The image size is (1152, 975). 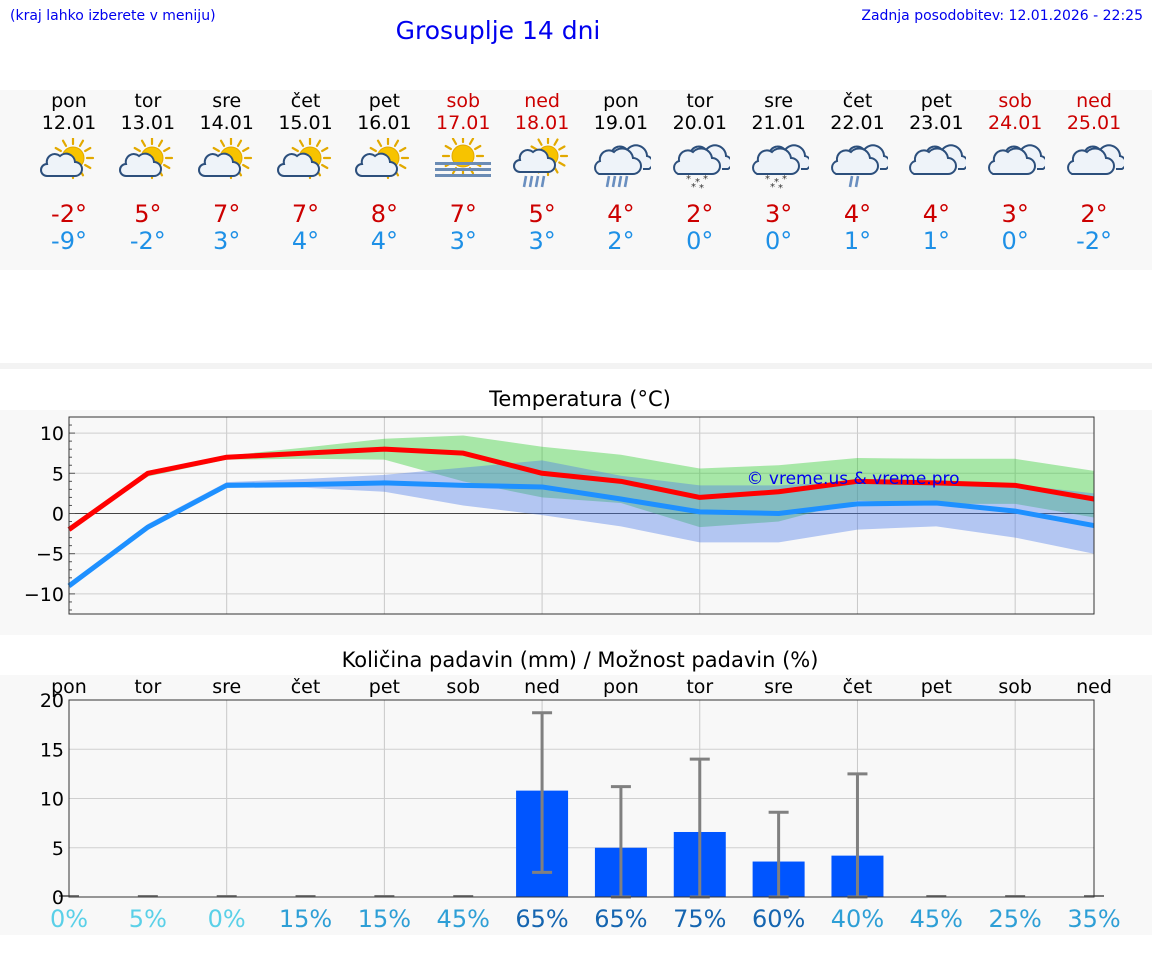 What do you see at coordinates (857, 123) in the screenshot?
I see `day-date: 22.01` at bounding box center [857, 123].